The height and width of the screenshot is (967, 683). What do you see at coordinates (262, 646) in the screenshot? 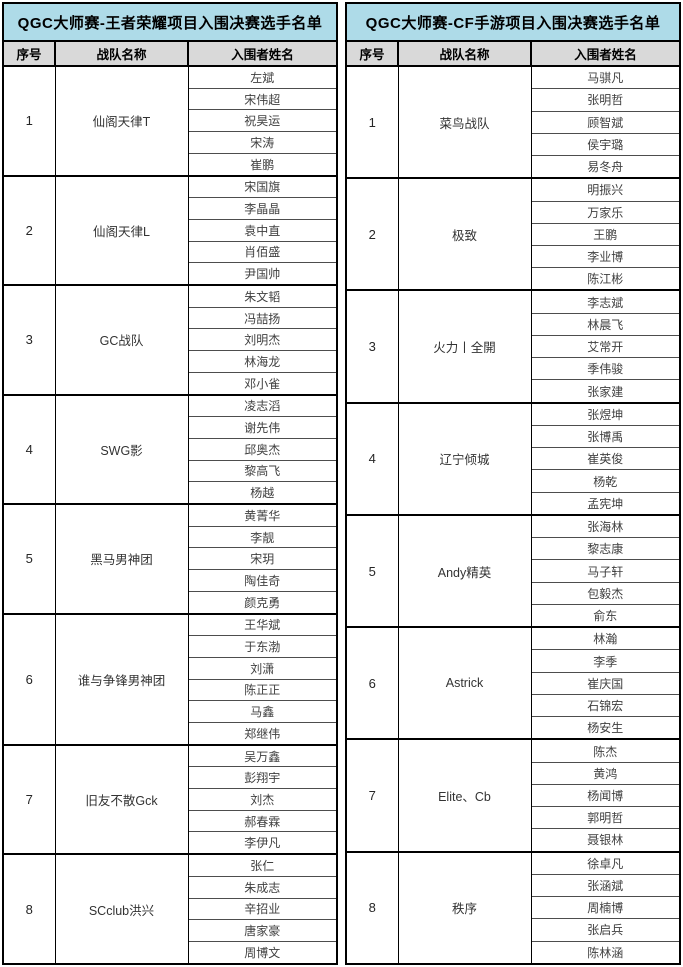
I see `player-name-cell: 于东渤` at bounding box center [262, 646].